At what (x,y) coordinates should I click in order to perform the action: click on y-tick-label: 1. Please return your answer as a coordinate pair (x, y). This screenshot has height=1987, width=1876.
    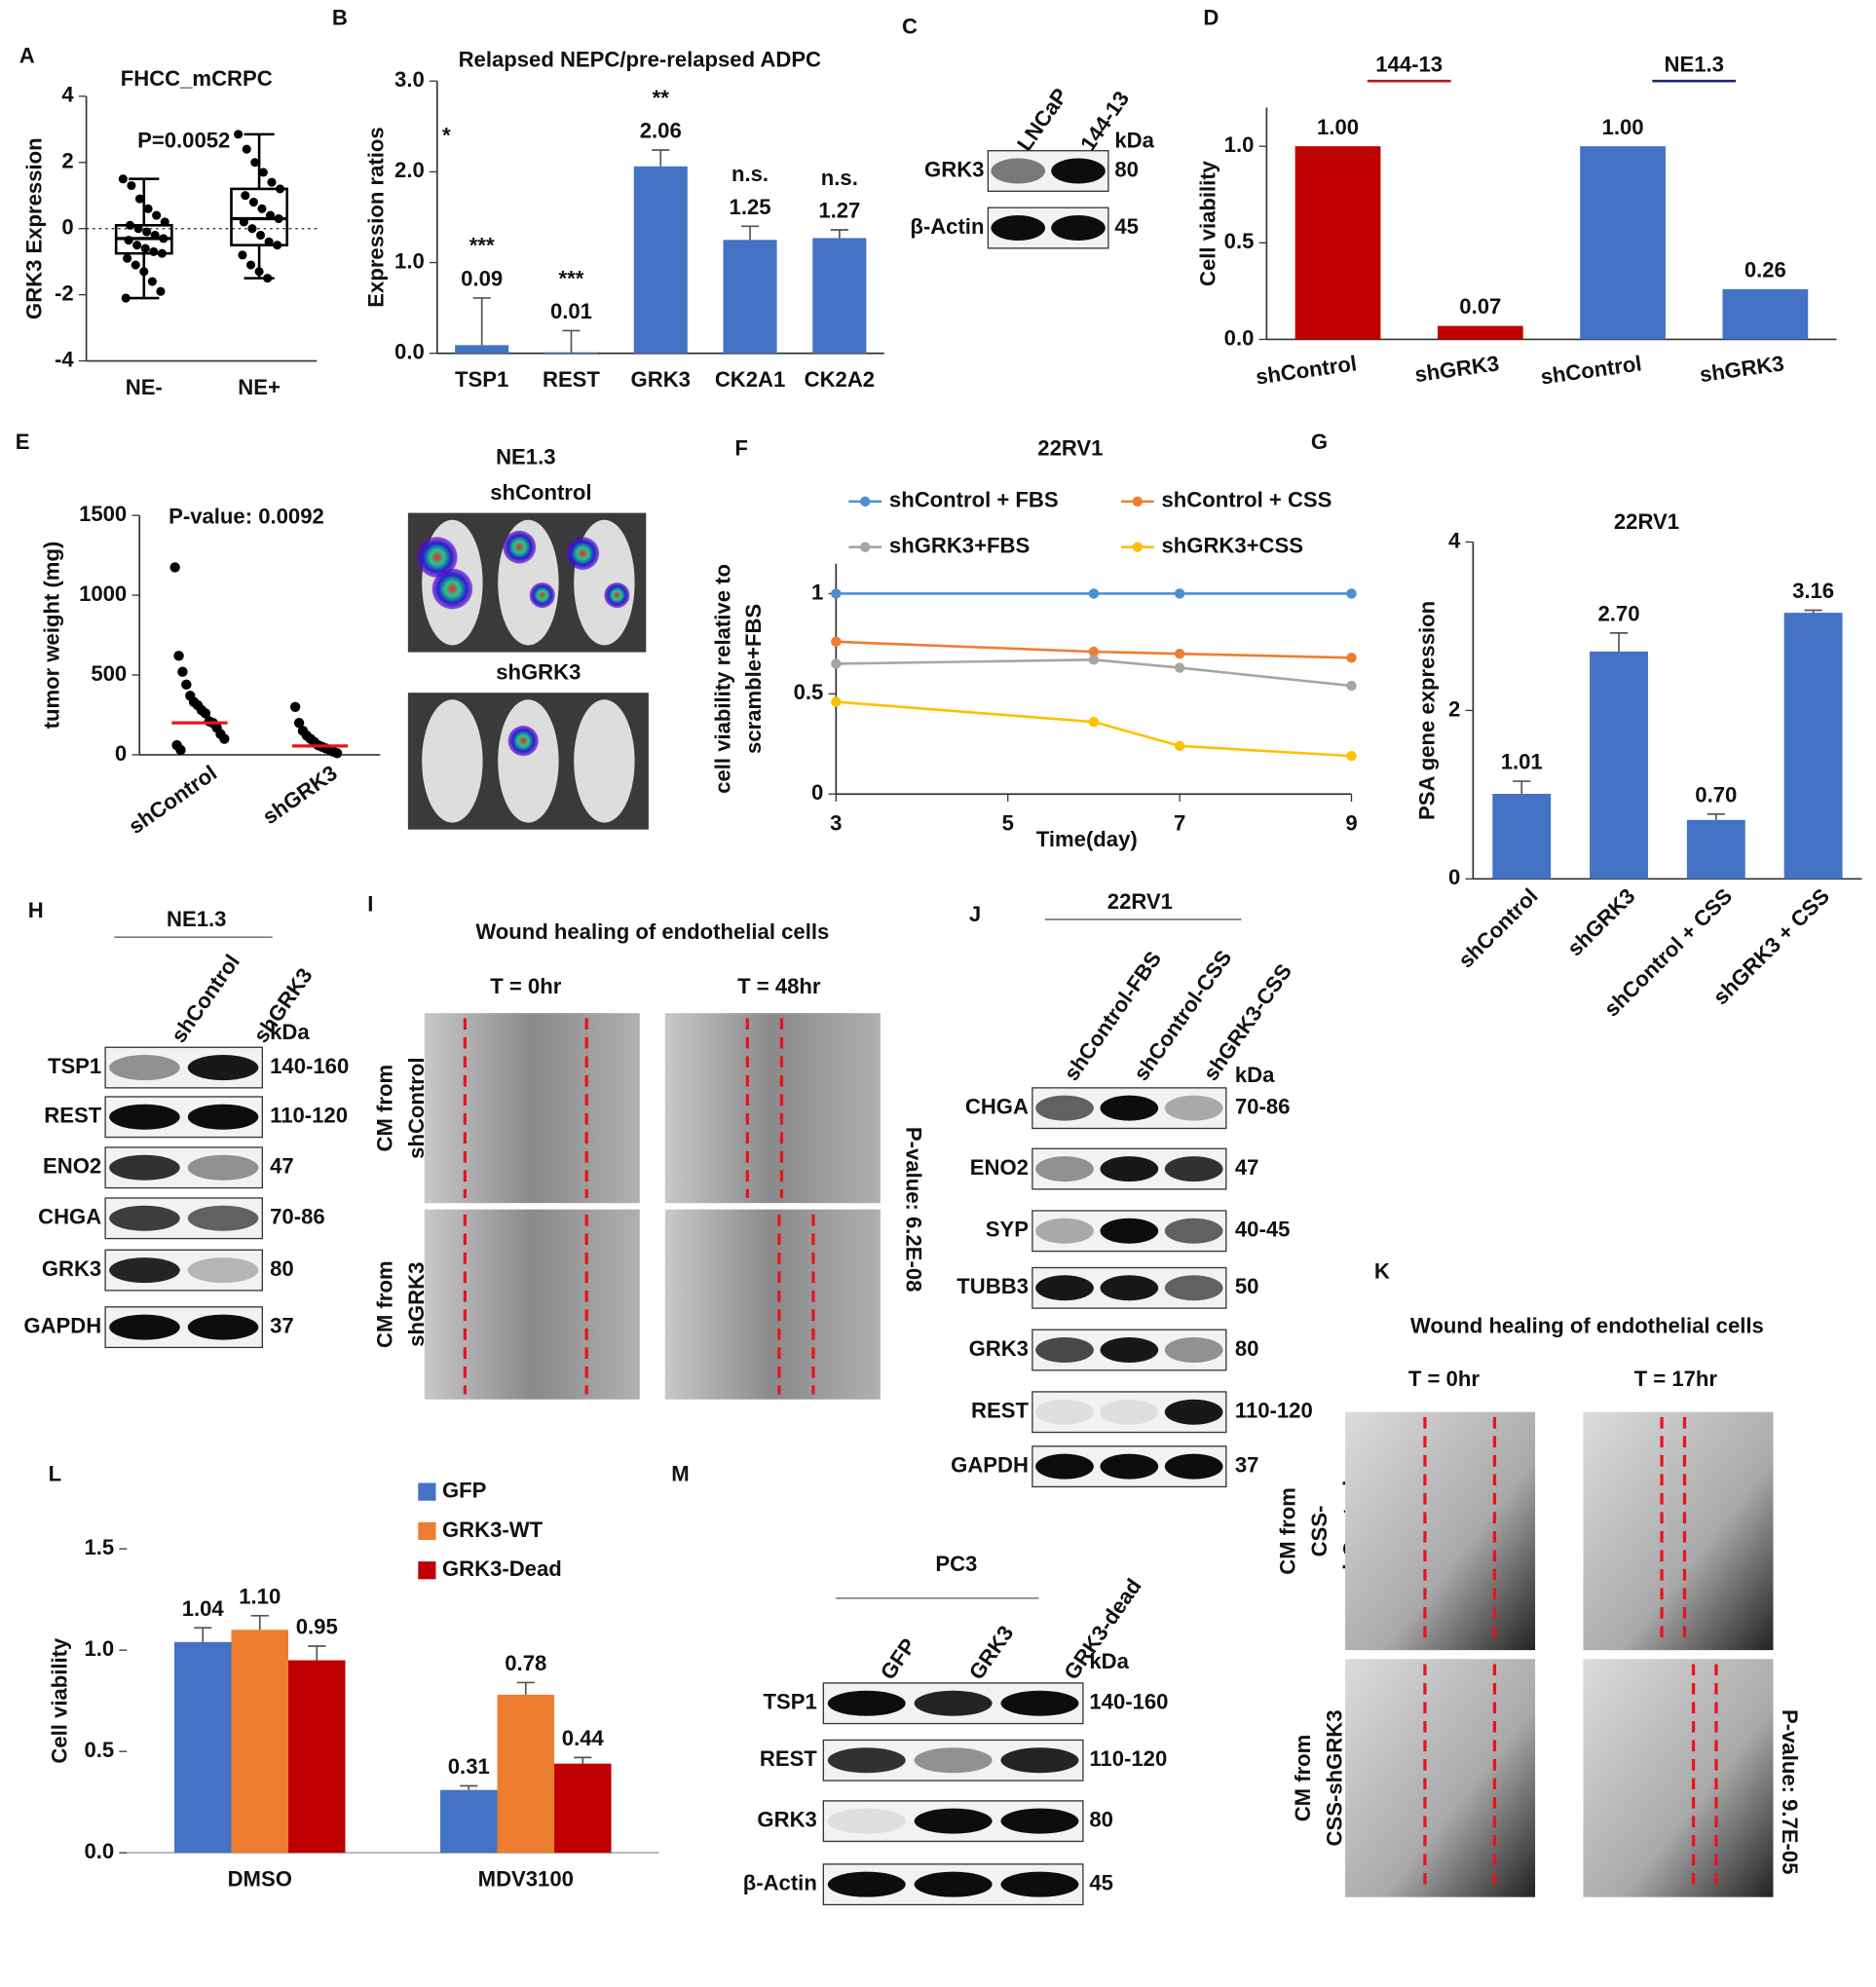
    Looking at the image, I should click on (817, 592).